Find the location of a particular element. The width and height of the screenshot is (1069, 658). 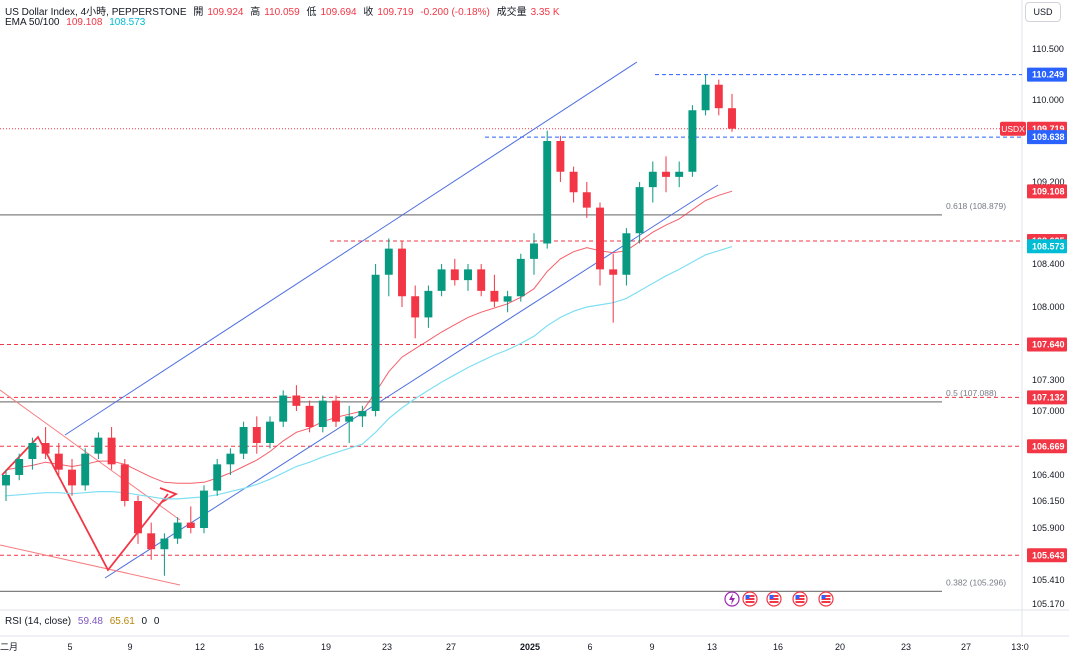

price-tick-label: 105.410 is located at coordinates (1048, 580).